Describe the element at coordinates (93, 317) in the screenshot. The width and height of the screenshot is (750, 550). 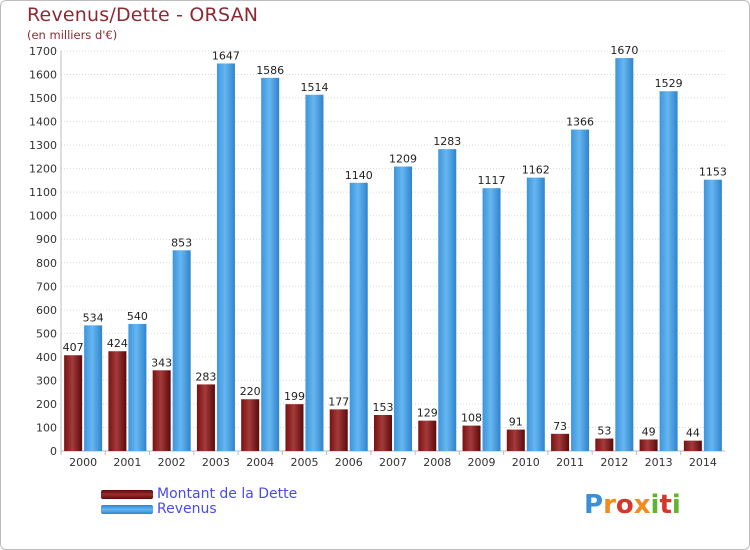
I see `data-label-revenus: 534` at that location.